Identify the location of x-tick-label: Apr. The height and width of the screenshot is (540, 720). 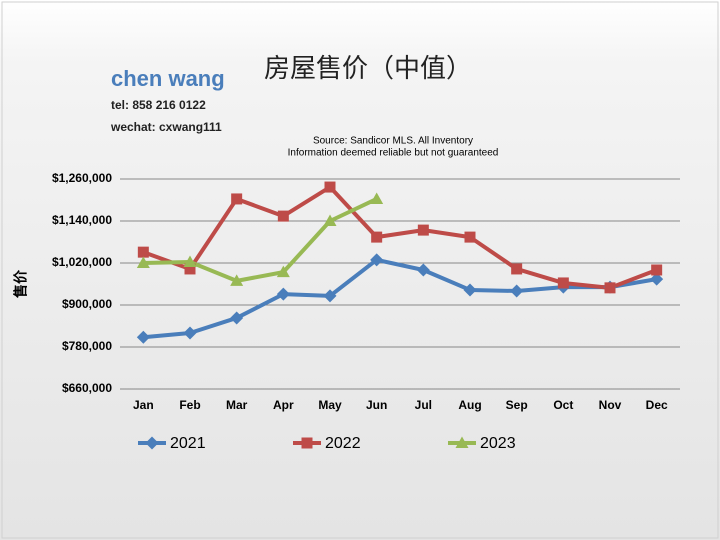
(283, 405).